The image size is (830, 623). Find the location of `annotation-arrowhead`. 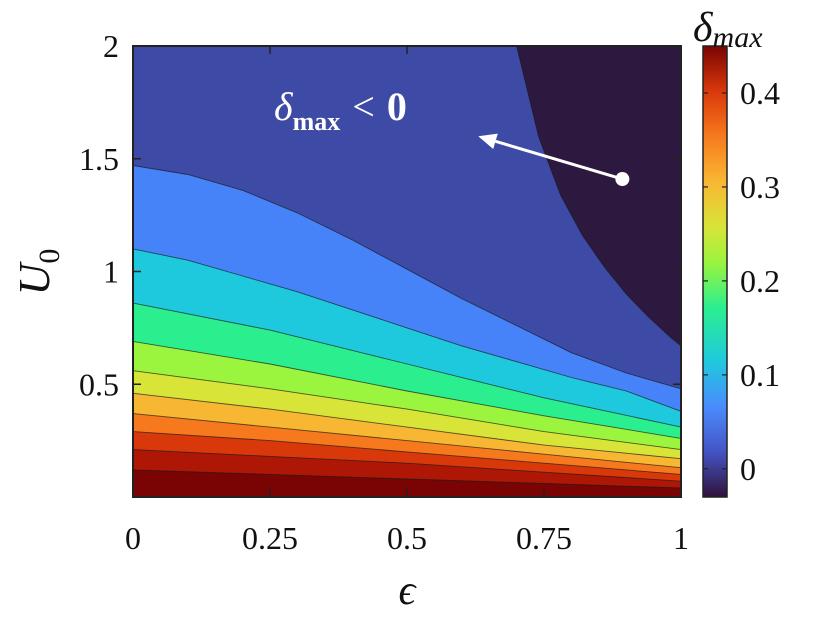

annotation-arrowhead is located at coordinates (488, 141).